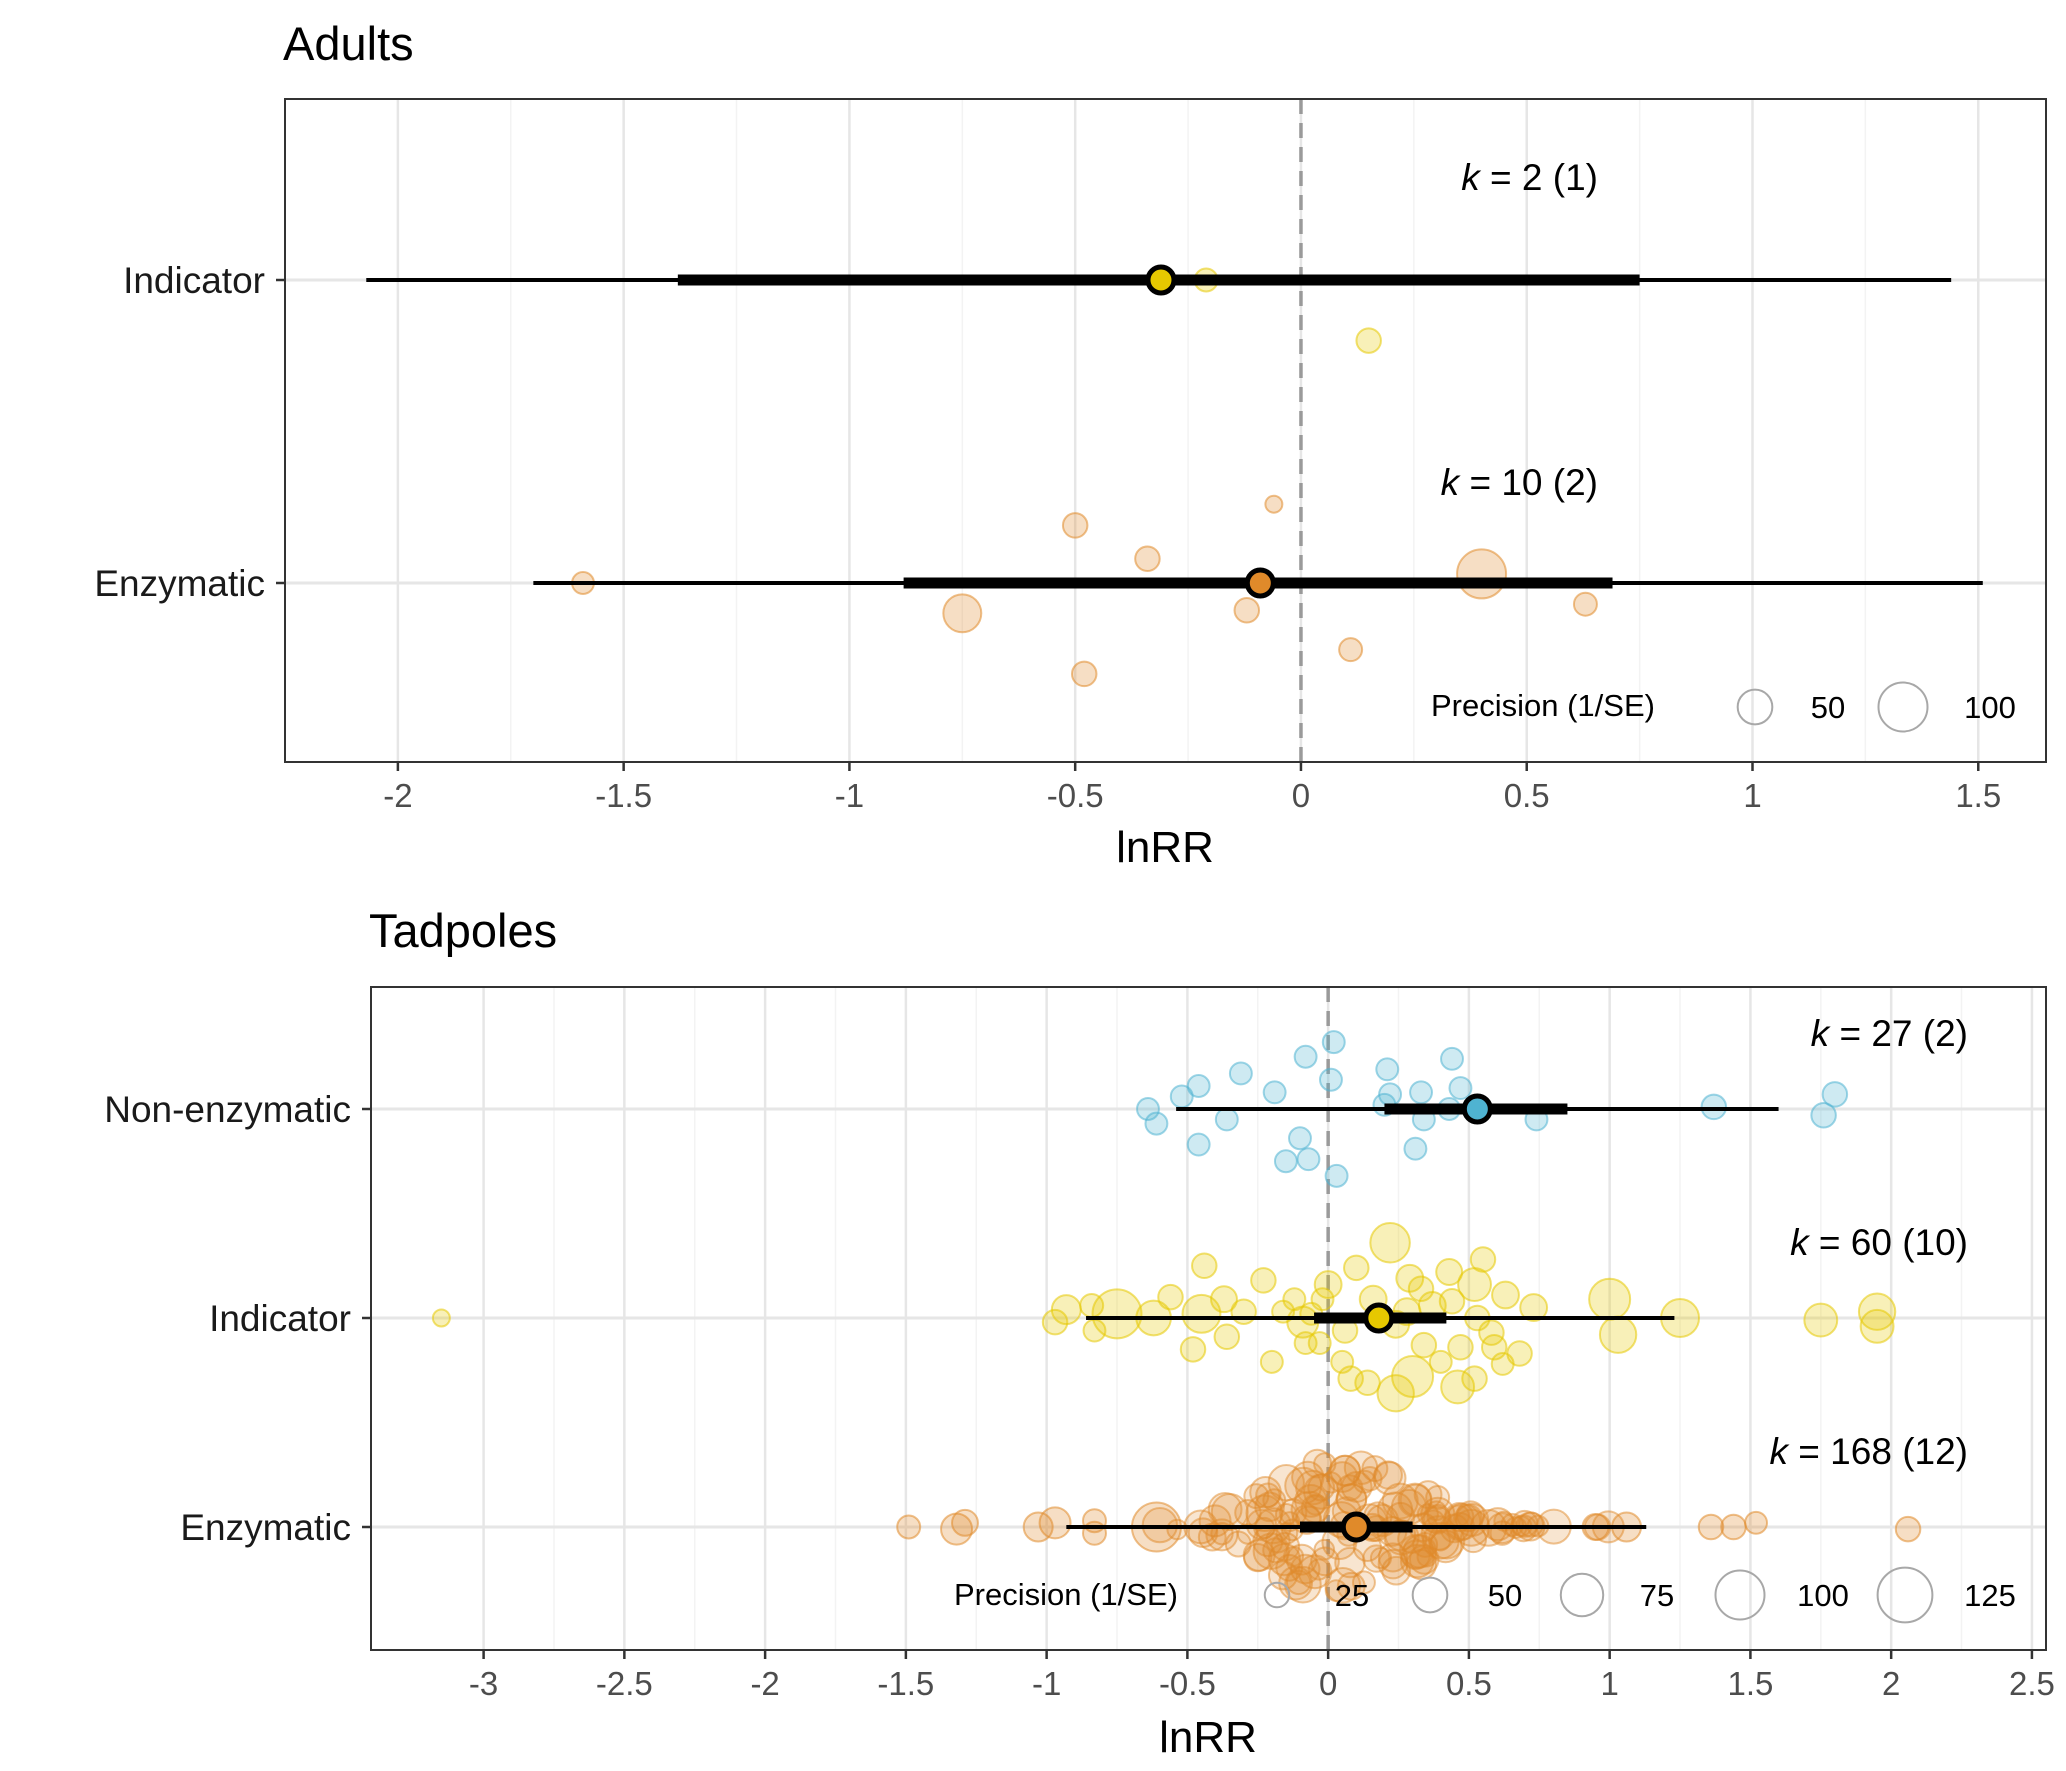 This screenshot has width=2066, height=1771. I want to click on adults-k-annotations: k = 2 (1) k = 10 (2), so click(1519, 330).